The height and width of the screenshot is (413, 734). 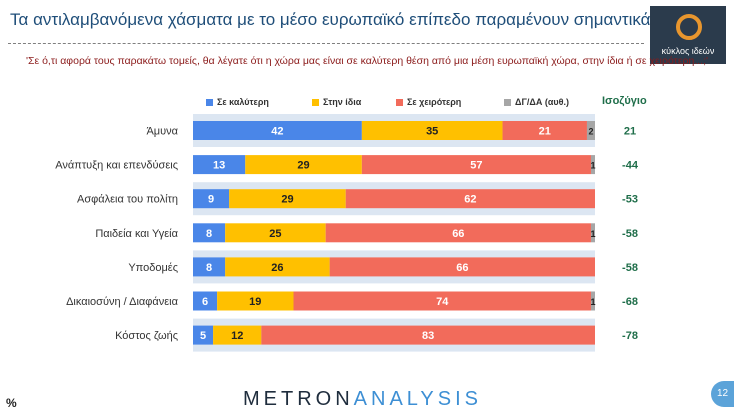 I want to click on balance-header: Ισοζύγιο, so click(x=624, y=101).